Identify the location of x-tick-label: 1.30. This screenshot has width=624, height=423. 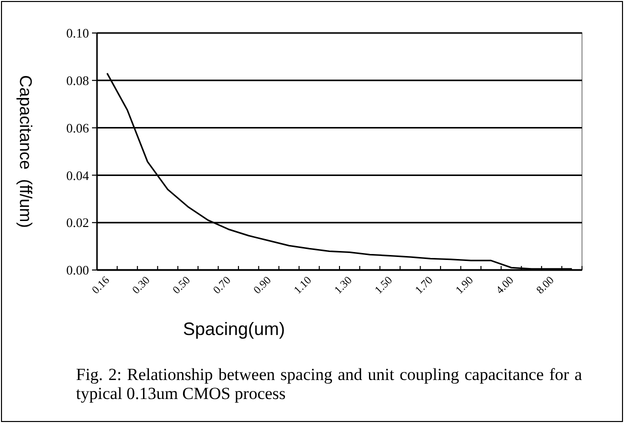
(343, 285).